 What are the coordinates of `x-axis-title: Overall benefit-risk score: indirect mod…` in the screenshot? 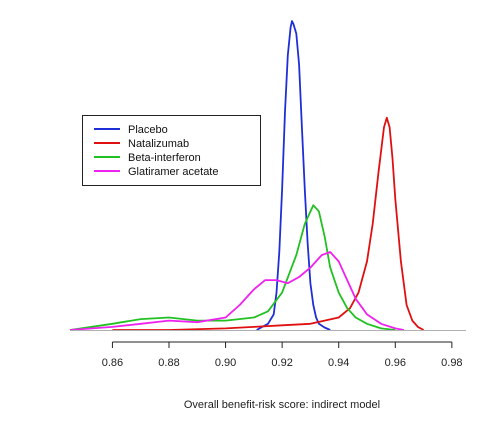 It's located at (282, 405).